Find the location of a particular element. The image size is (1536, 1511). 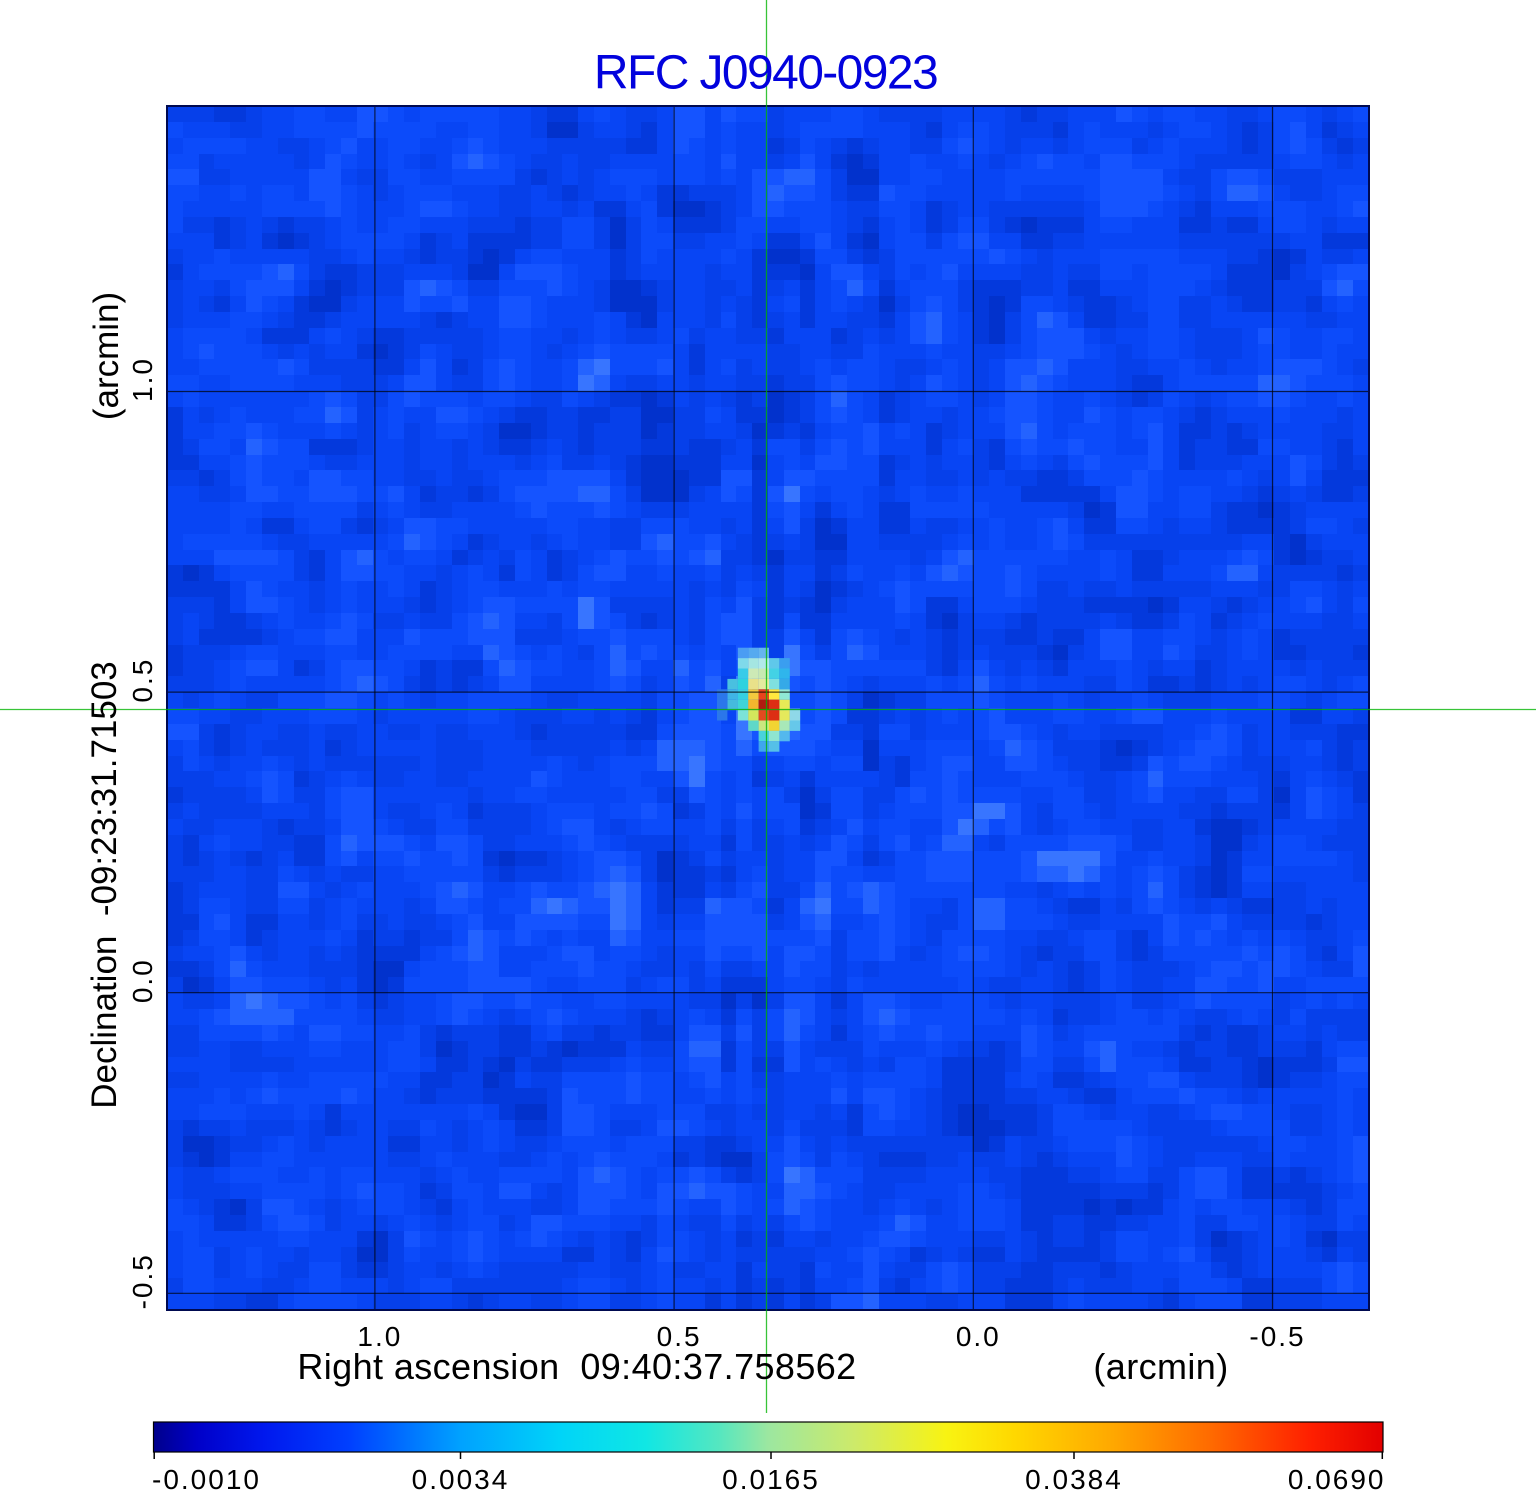

svg-text: 0.0034 is located at coordinates (461, 1479).